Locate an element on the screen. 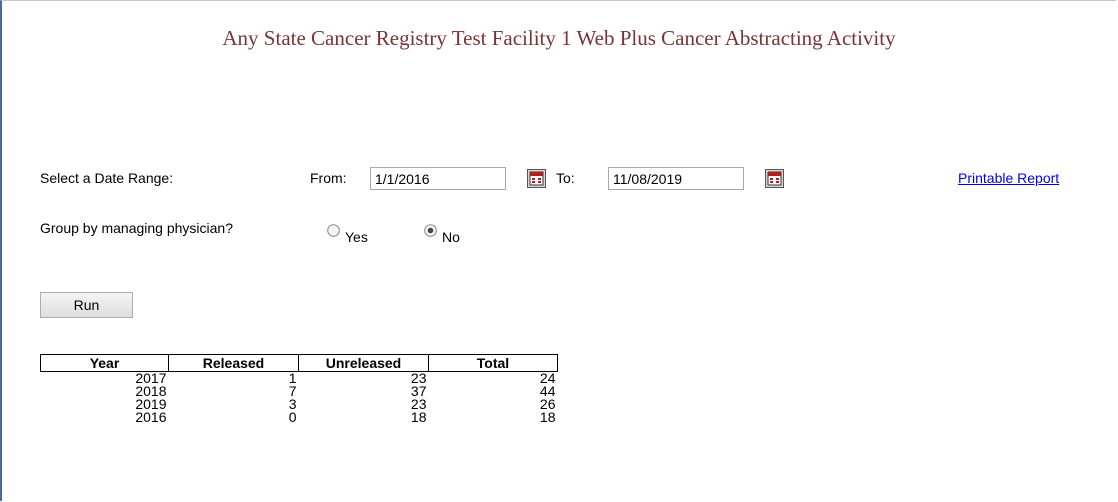 The image size is (1118, 502). column-header: Year is located at coordinates (104, 363).